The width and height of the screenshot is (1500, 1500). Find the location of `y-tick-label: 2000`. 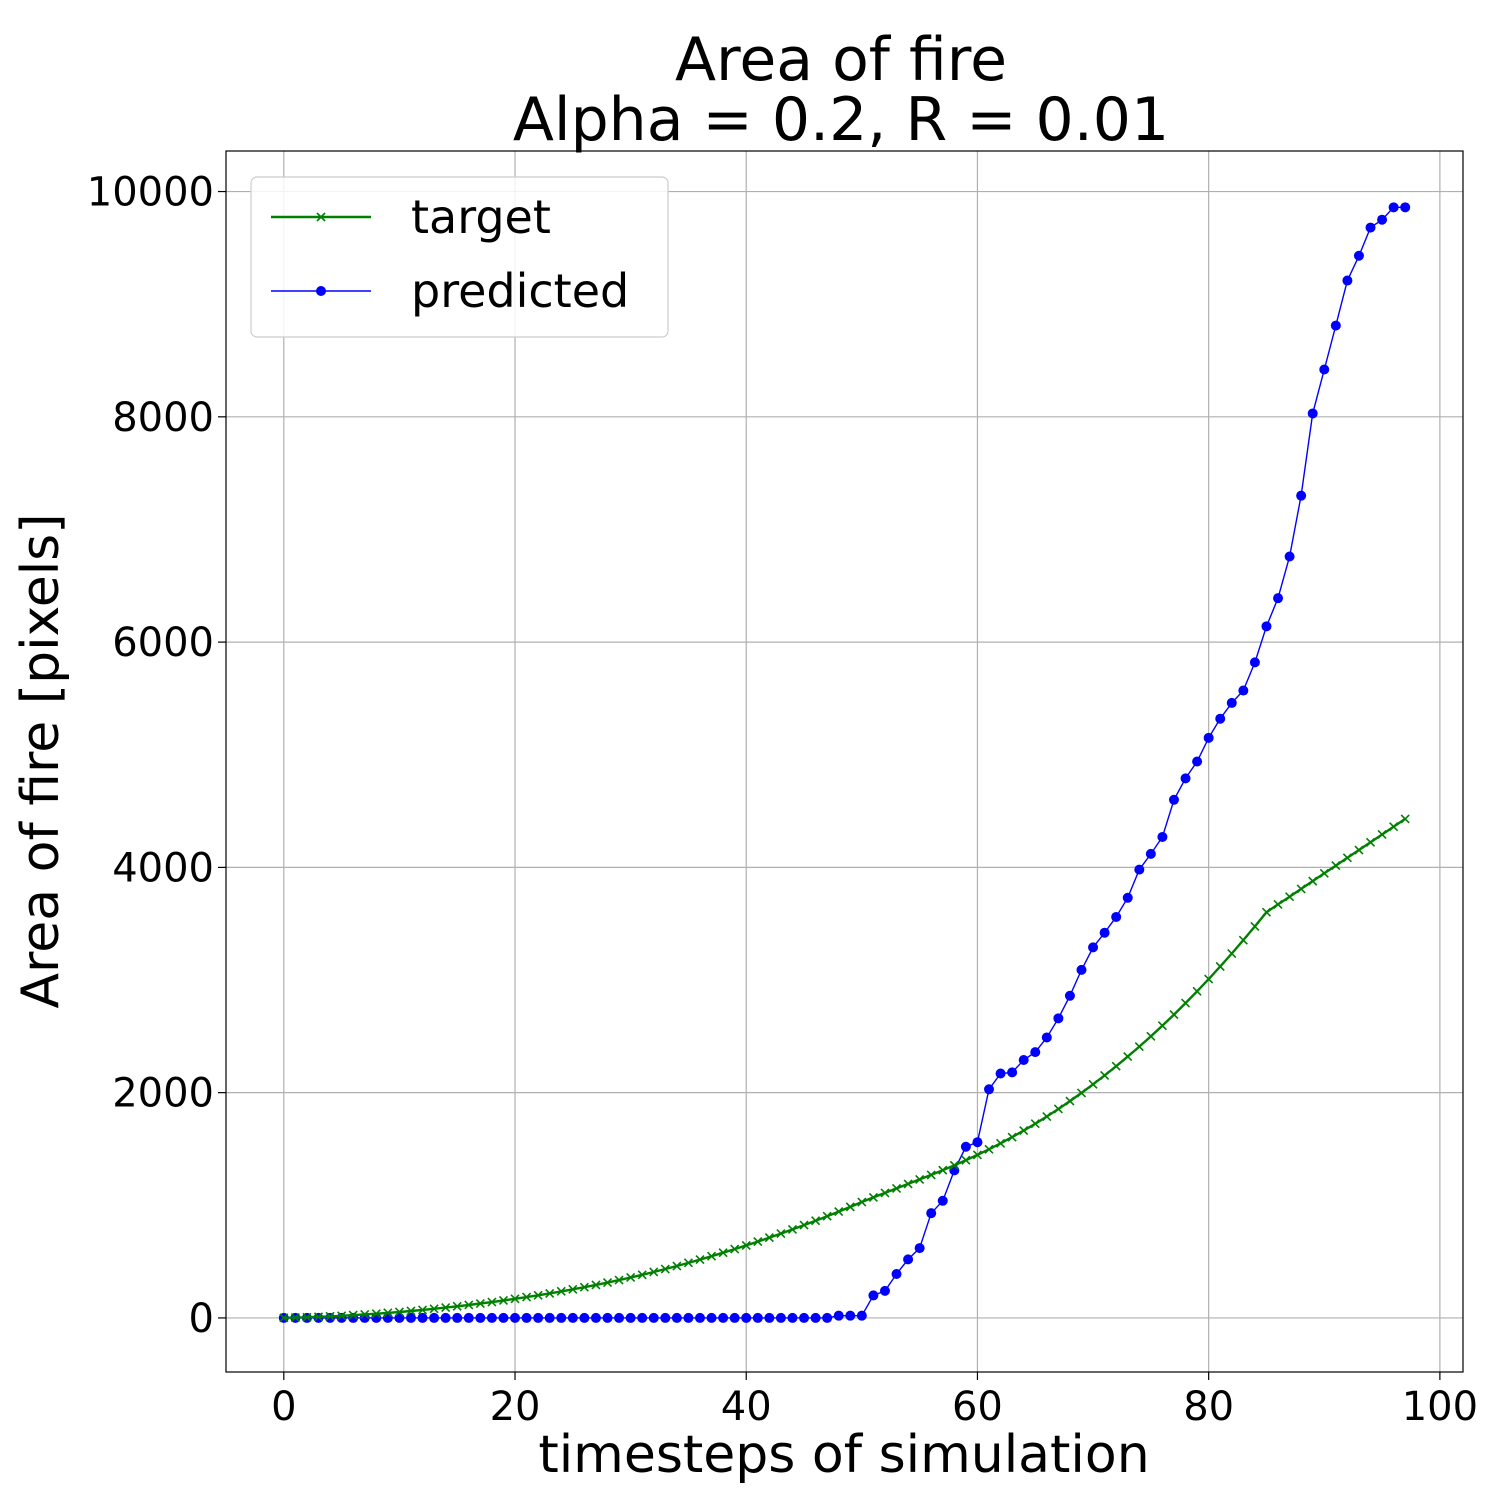

y-tick-label: 2000 is located at coordinates (163, 1094).